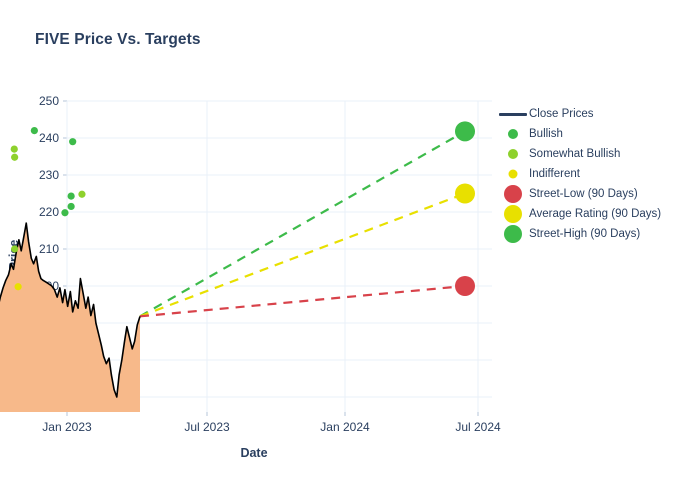 Image resolution: width=700 pixels, height=500 pixels. I want to click on legend-item-label: Bullish, so click(546, 134).